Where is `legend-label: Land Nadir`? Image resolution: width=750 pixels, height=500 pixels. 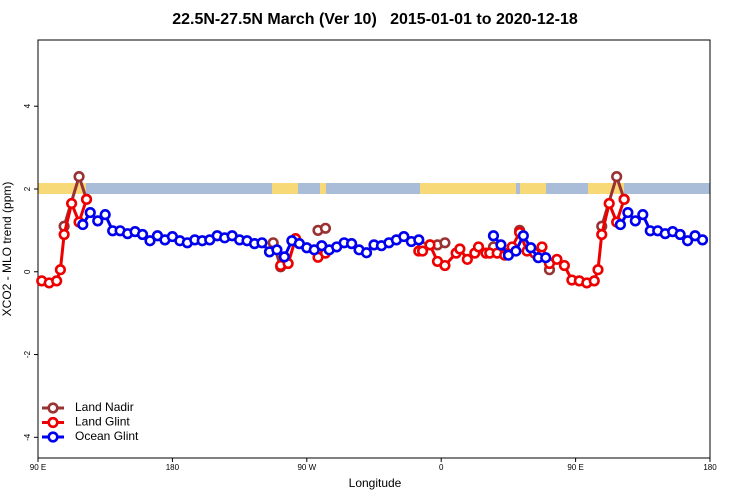
legend-label: Land Nadir is located at coordinates (104, 407).